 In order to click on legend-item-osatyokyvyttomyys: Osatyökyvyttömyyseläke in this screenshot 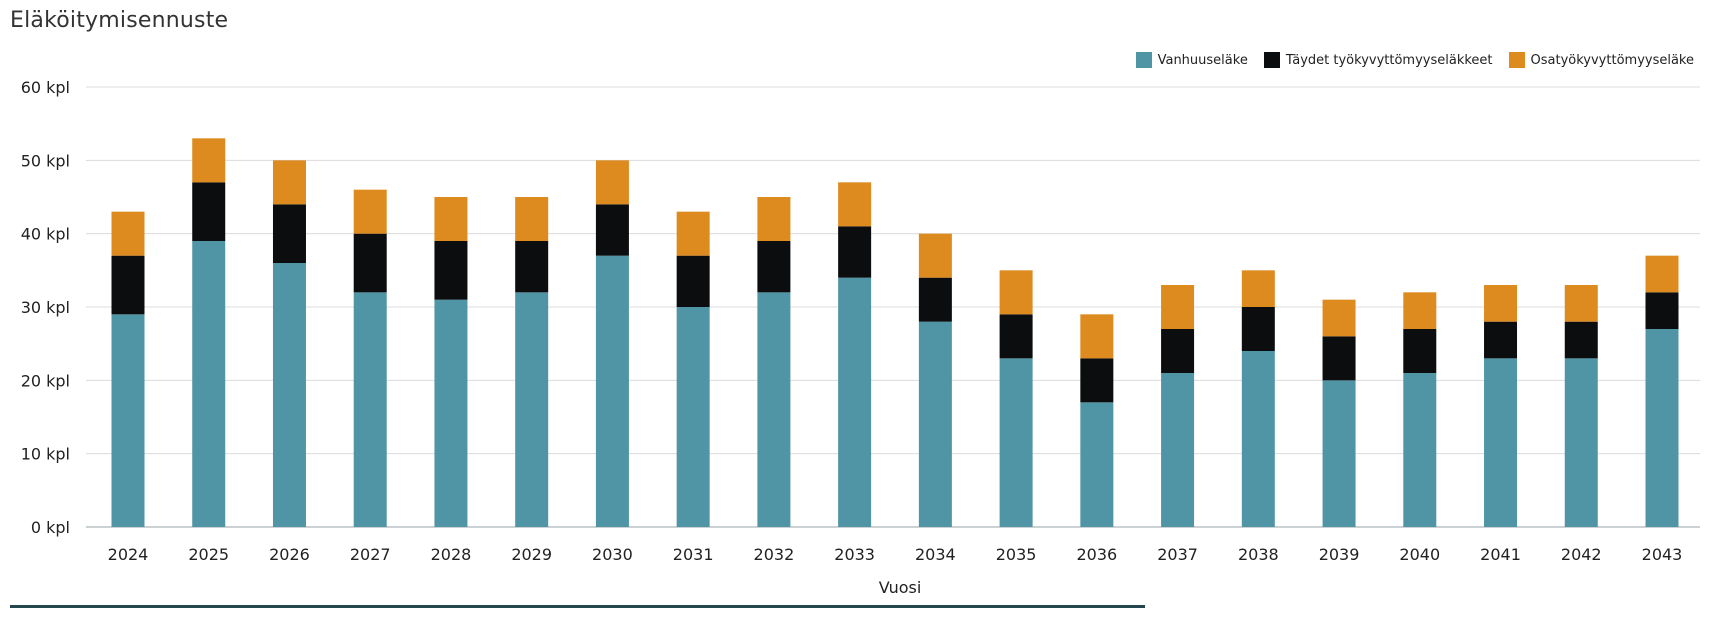, I will do `click(1601, 60)`.